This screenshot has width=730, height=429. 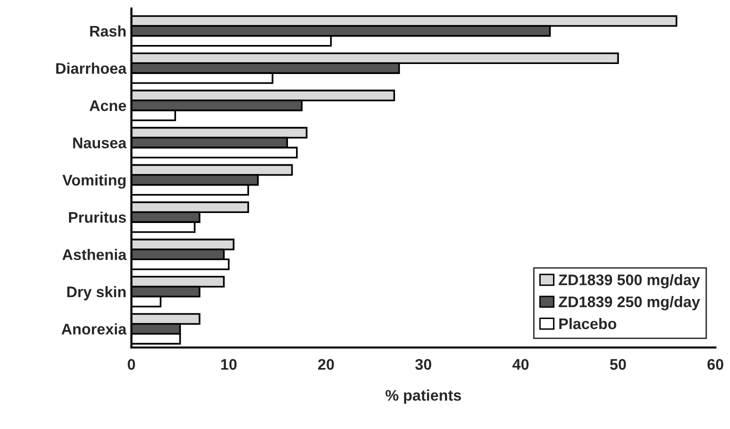 What do you see at coordinates (108, 106) in the screenshot?
I see `y-tick-label: Acne` at bounding box center [108, 106].